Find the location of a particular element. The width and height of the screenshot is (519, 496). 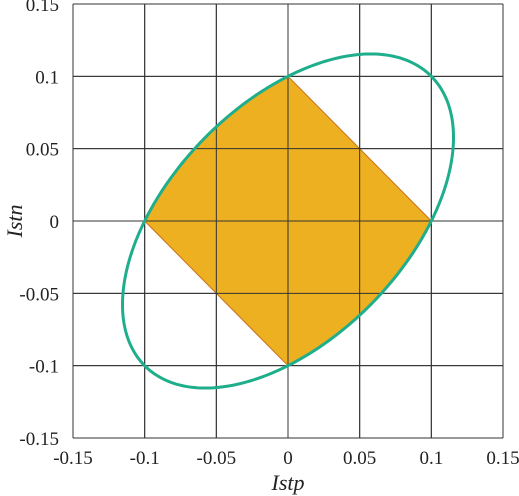

x-axis-label: Istp is located at coordinates (288, 482).